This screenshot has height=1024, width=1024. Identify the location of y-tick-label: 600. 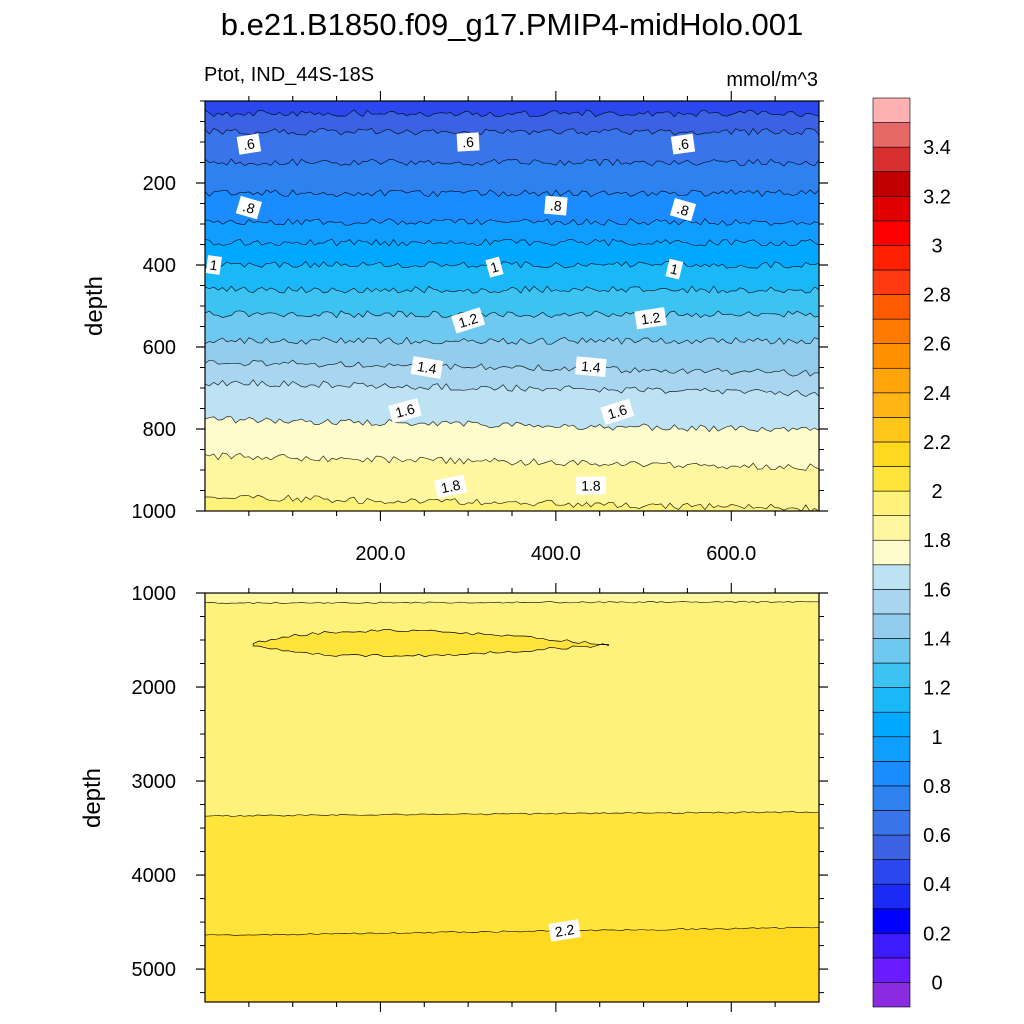
(159, 348).